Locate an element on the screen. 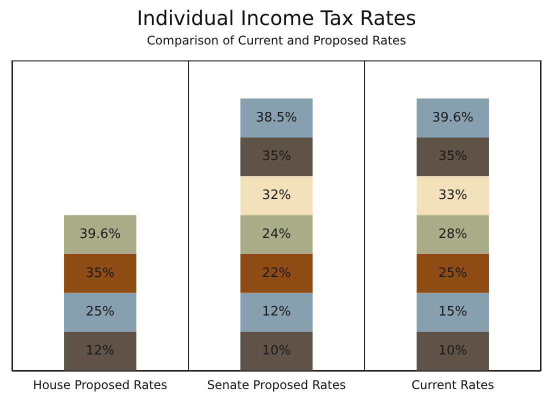 The width and height of the screenshot is (542, 405). data-label: 32% is located at coordinates (276, 196).